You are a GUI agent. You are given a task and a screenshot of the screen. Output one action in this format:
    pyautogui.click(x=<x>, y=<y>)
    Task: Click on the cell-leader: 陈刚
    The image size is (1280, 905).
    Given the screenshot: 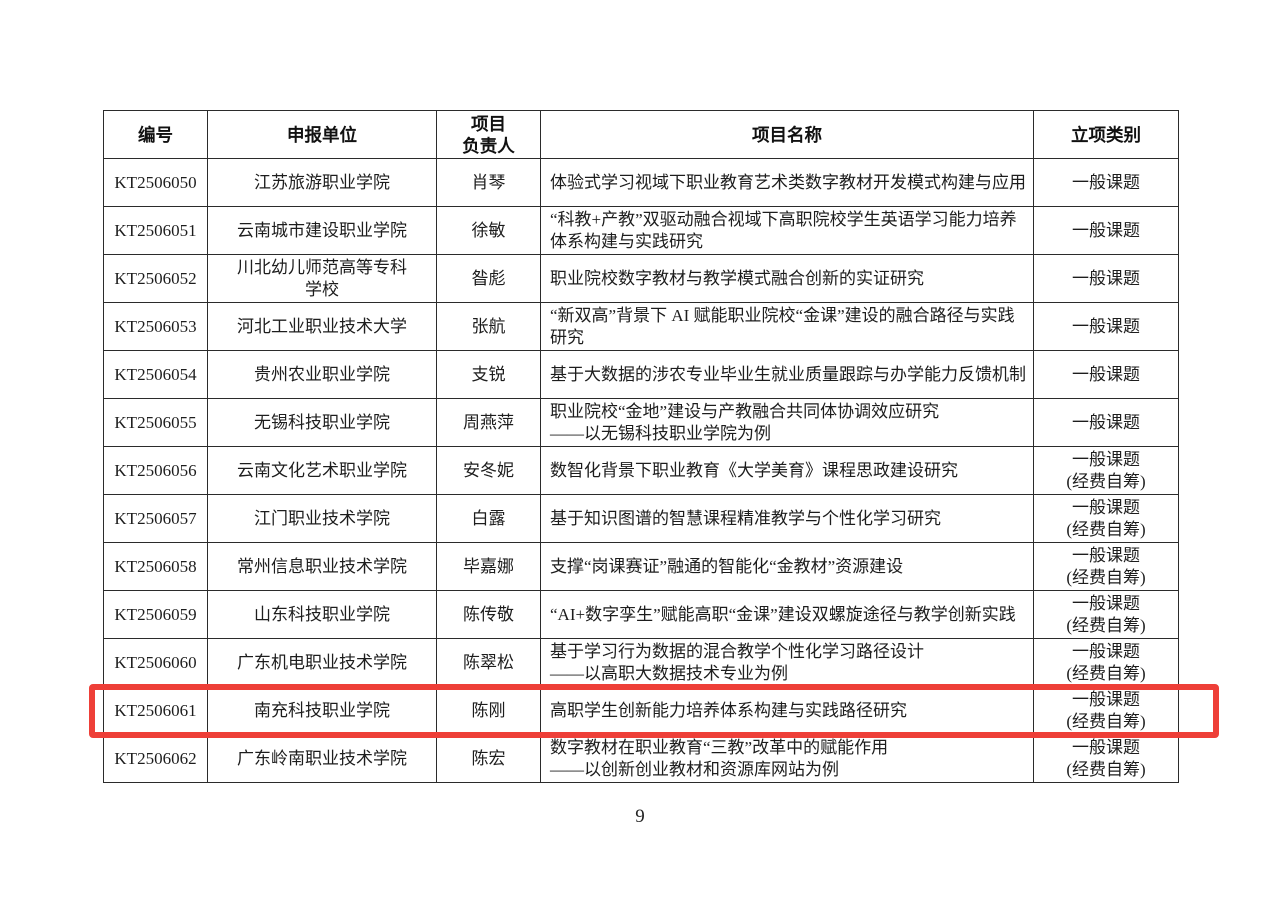 What is the action you would take?
    pyautogui.click(x=488, y=710)
    